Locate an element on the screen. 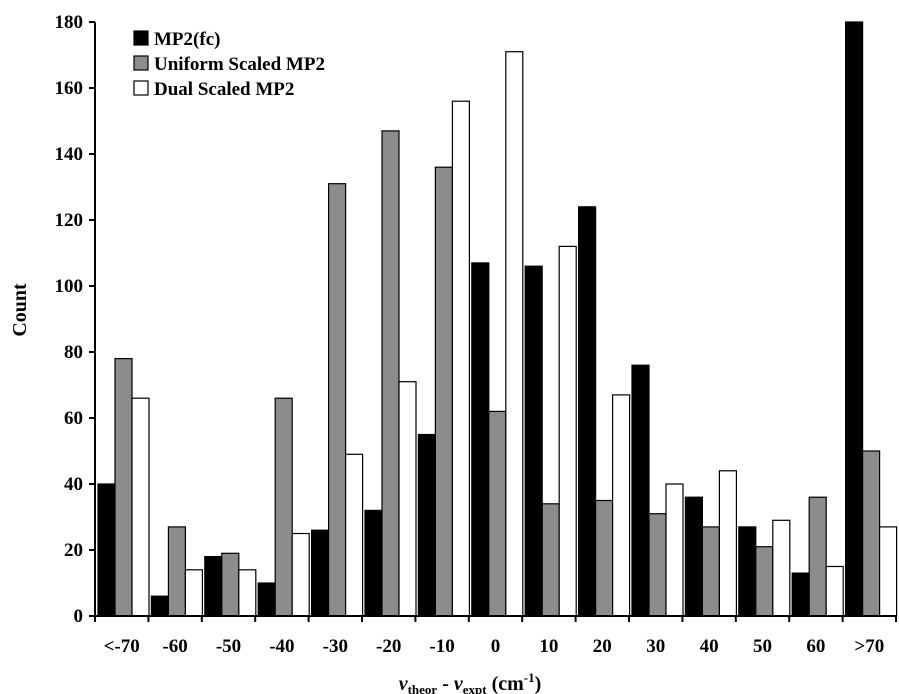 This screenshot has width=899, height=694. x-tick-label: -50 is located at coordinates (228, 646).